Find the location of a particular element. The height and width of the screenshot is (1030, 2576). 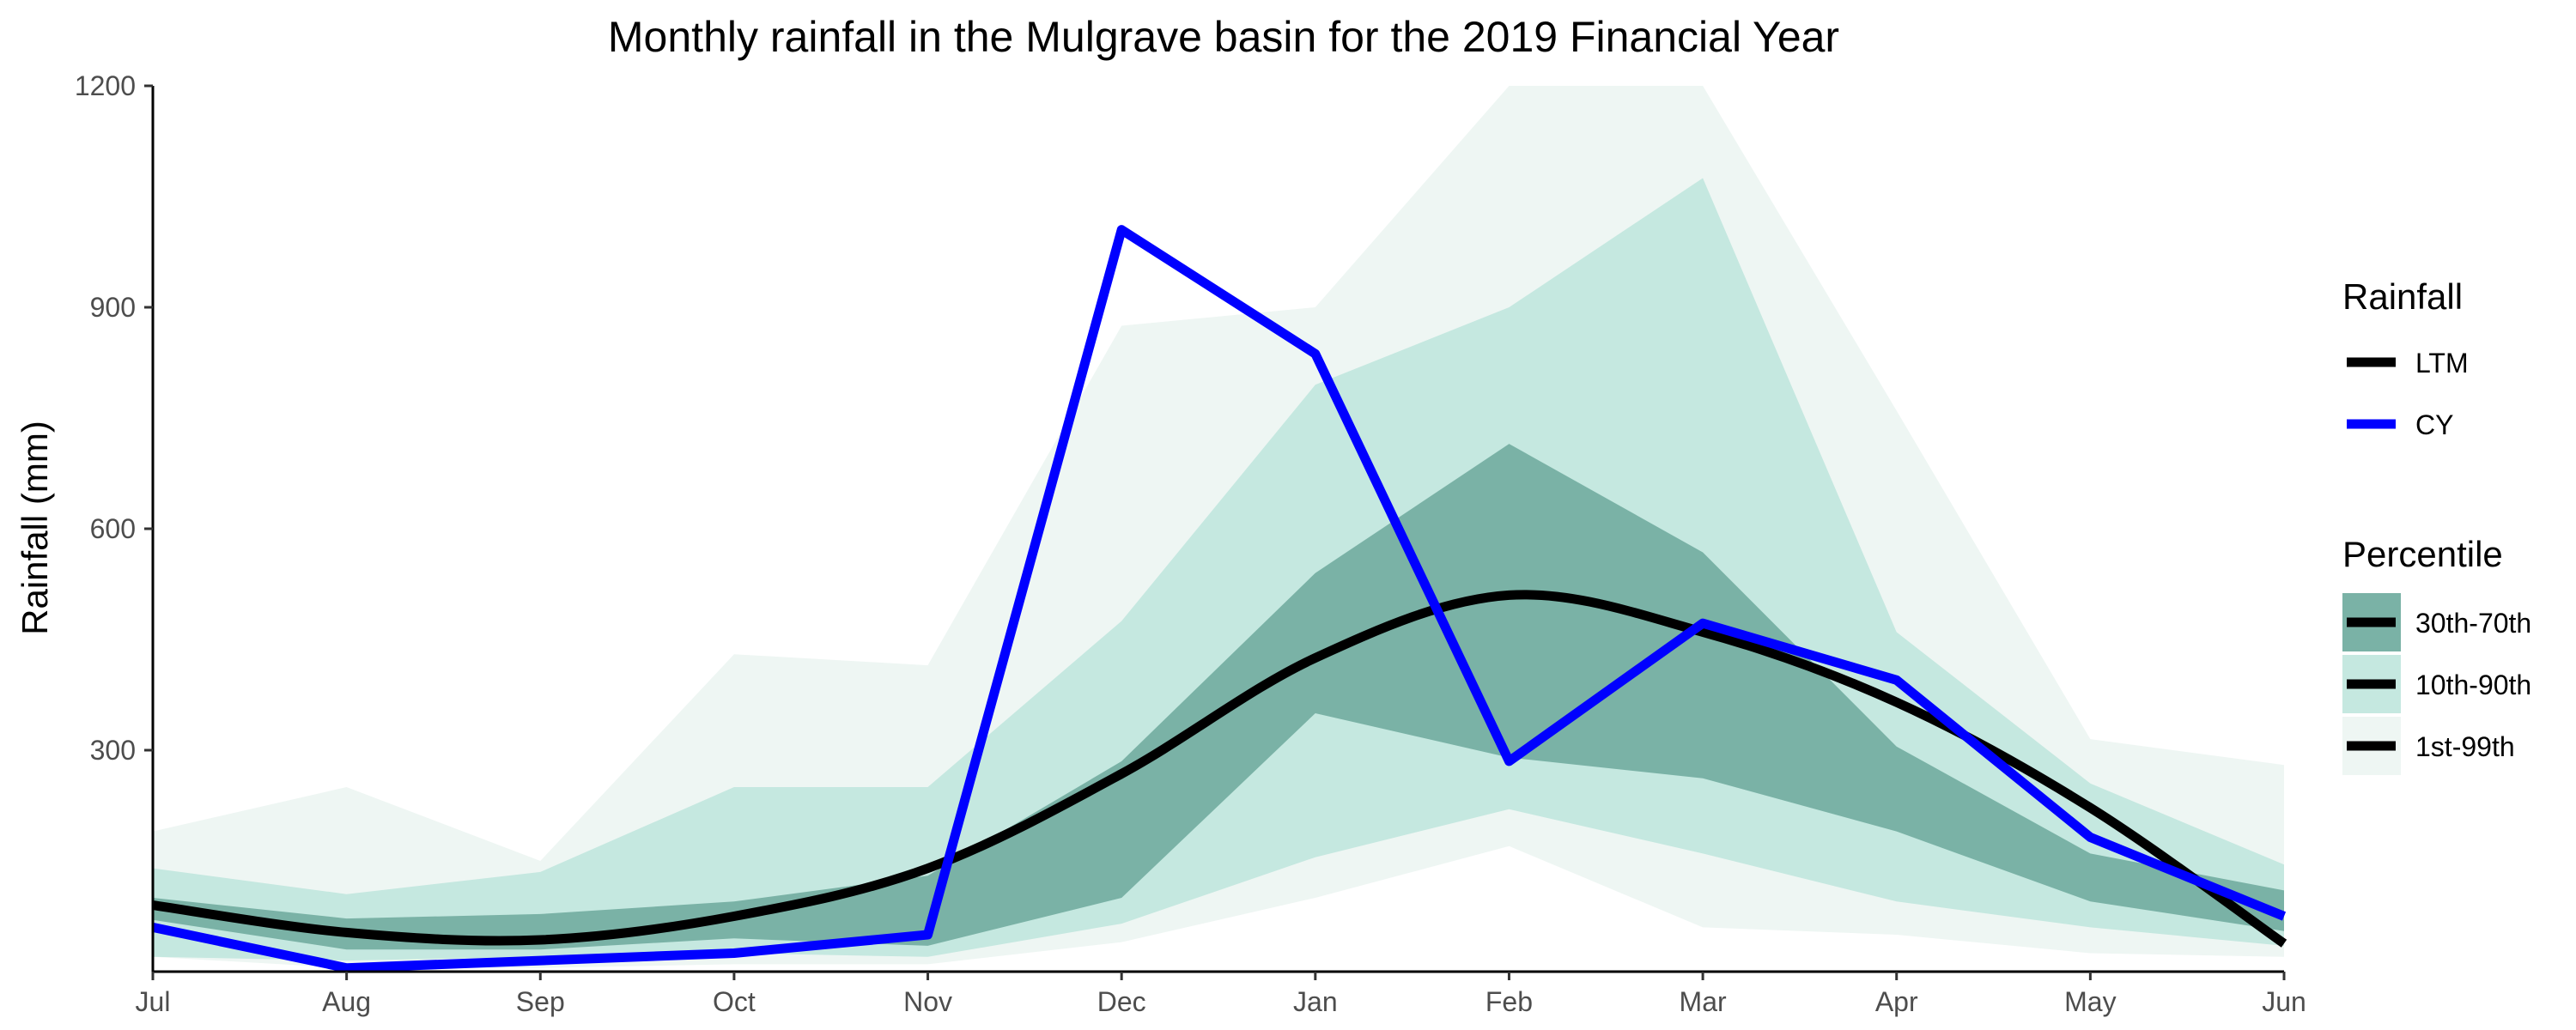

legend-label-30th-70th: 30th-70th is located at coordinates (2473, 623).